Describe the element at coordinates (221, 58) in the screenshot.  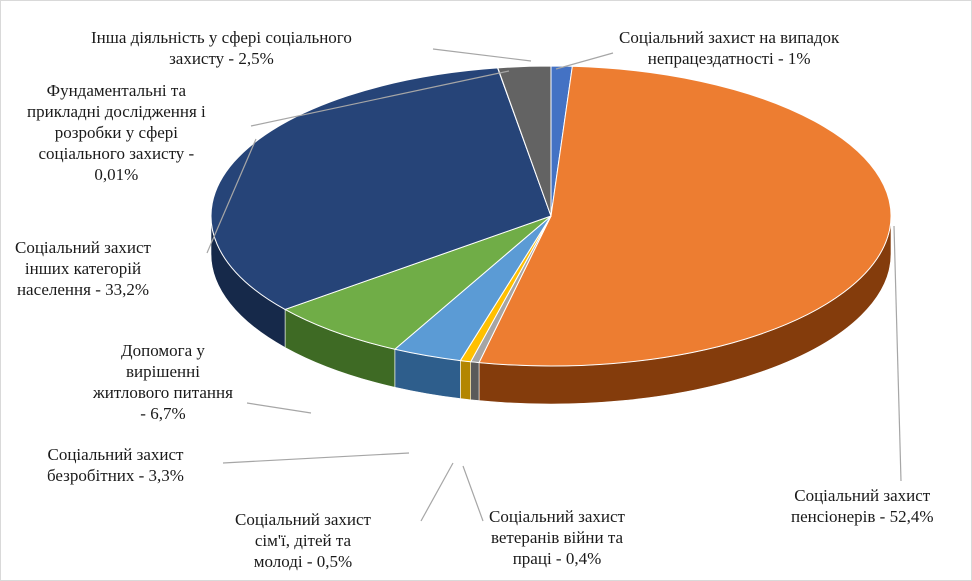
I see `label-line: захисту - 2,5%` at that location.